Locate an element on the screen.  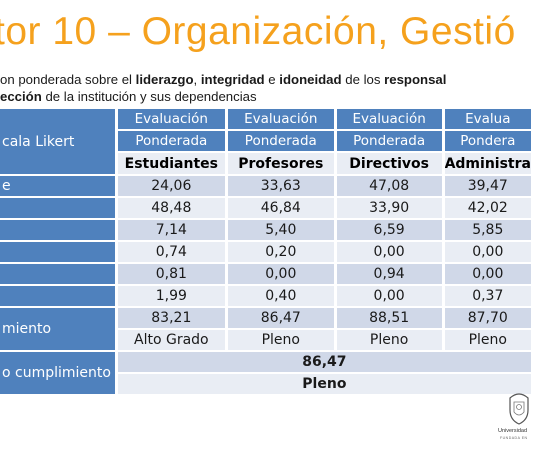
overall-grade: Pleno is located at coordinates (325, 384).